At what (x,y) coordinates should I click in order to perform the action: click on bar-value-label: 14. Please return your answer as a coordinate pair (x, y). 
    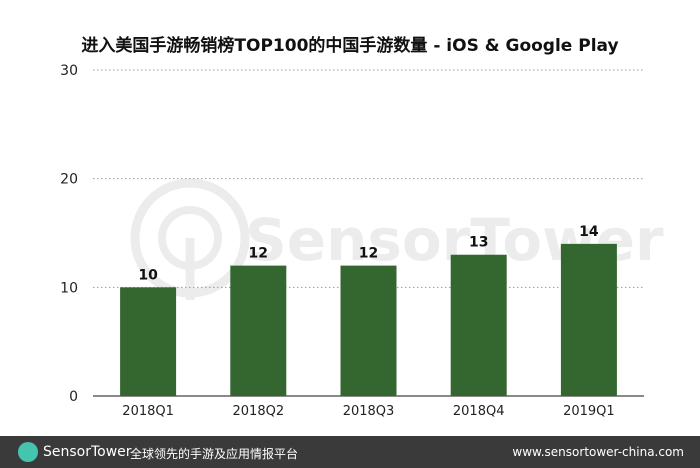
    Looking at the image, I should click on (589, 232).